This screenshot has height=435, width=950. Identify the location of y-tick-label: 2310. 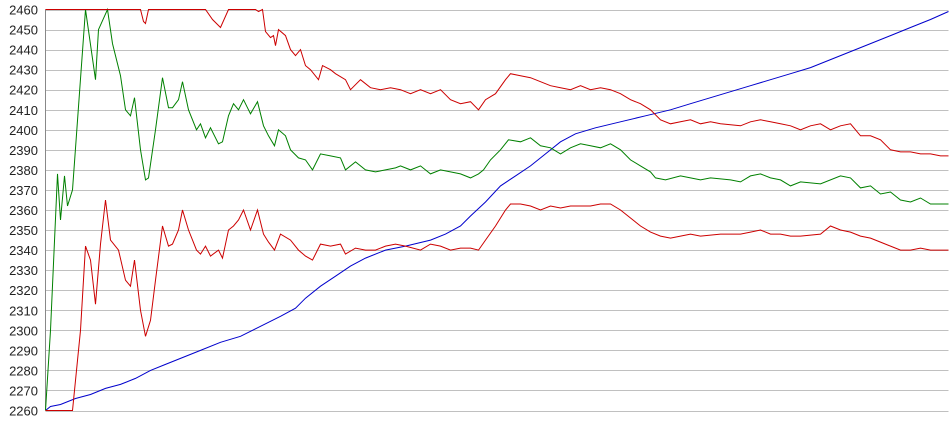
(23, 310).